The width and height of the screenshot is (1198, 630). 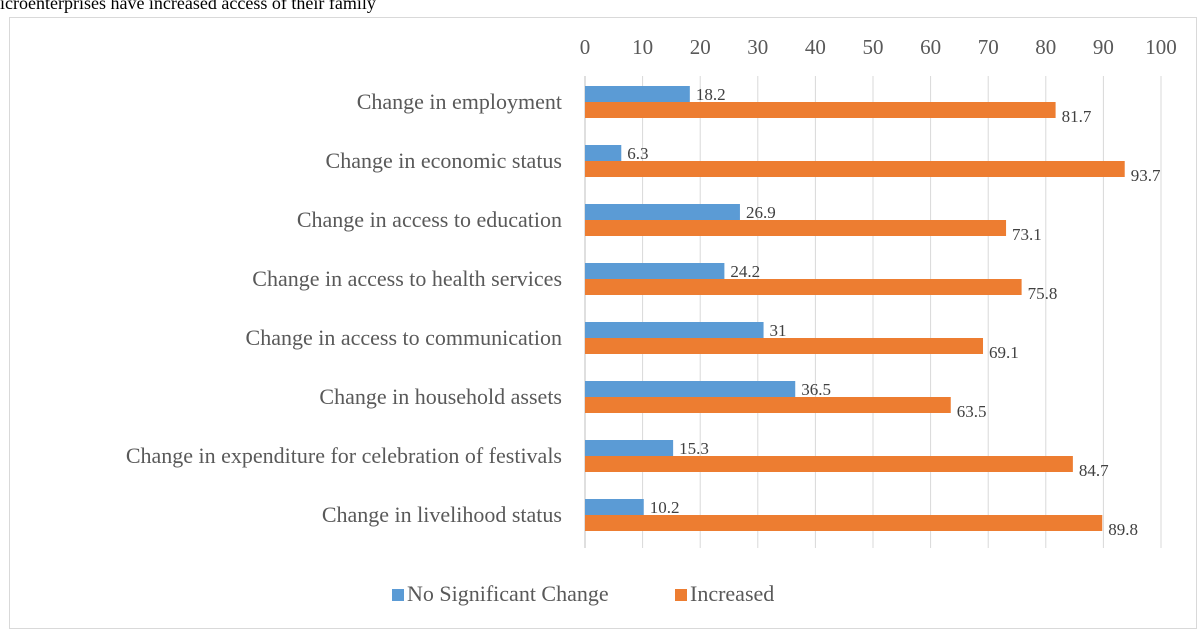 I want to click on legend-label: Increased, so click(x=732, y=593).